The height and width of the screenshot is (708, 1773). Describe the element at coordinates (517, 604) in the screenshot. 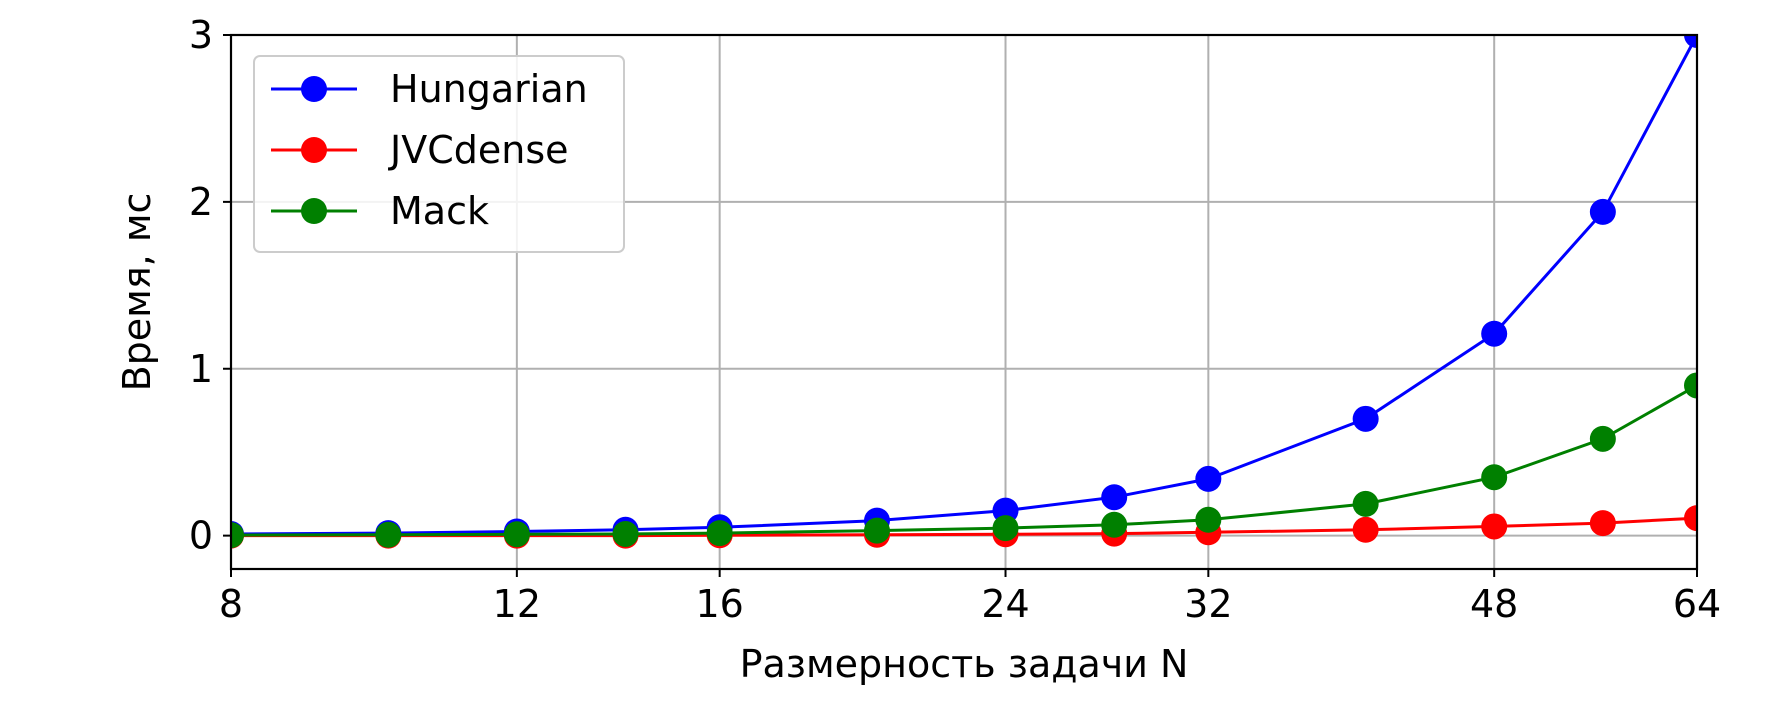

I see `x-tick-label: 12` at that location.